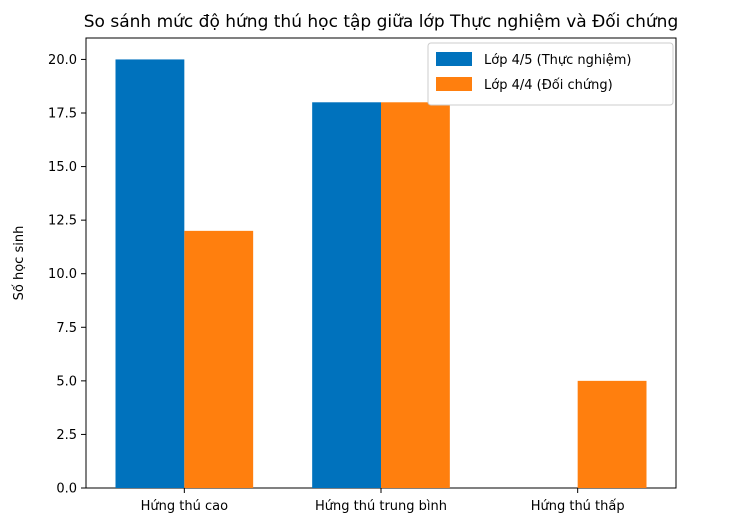 This screenshot has width=741, height=519. Describe the element at coordinates (184, 506) in the screenshot. I see `x-tick-label: Hứng thú cao` at that location.